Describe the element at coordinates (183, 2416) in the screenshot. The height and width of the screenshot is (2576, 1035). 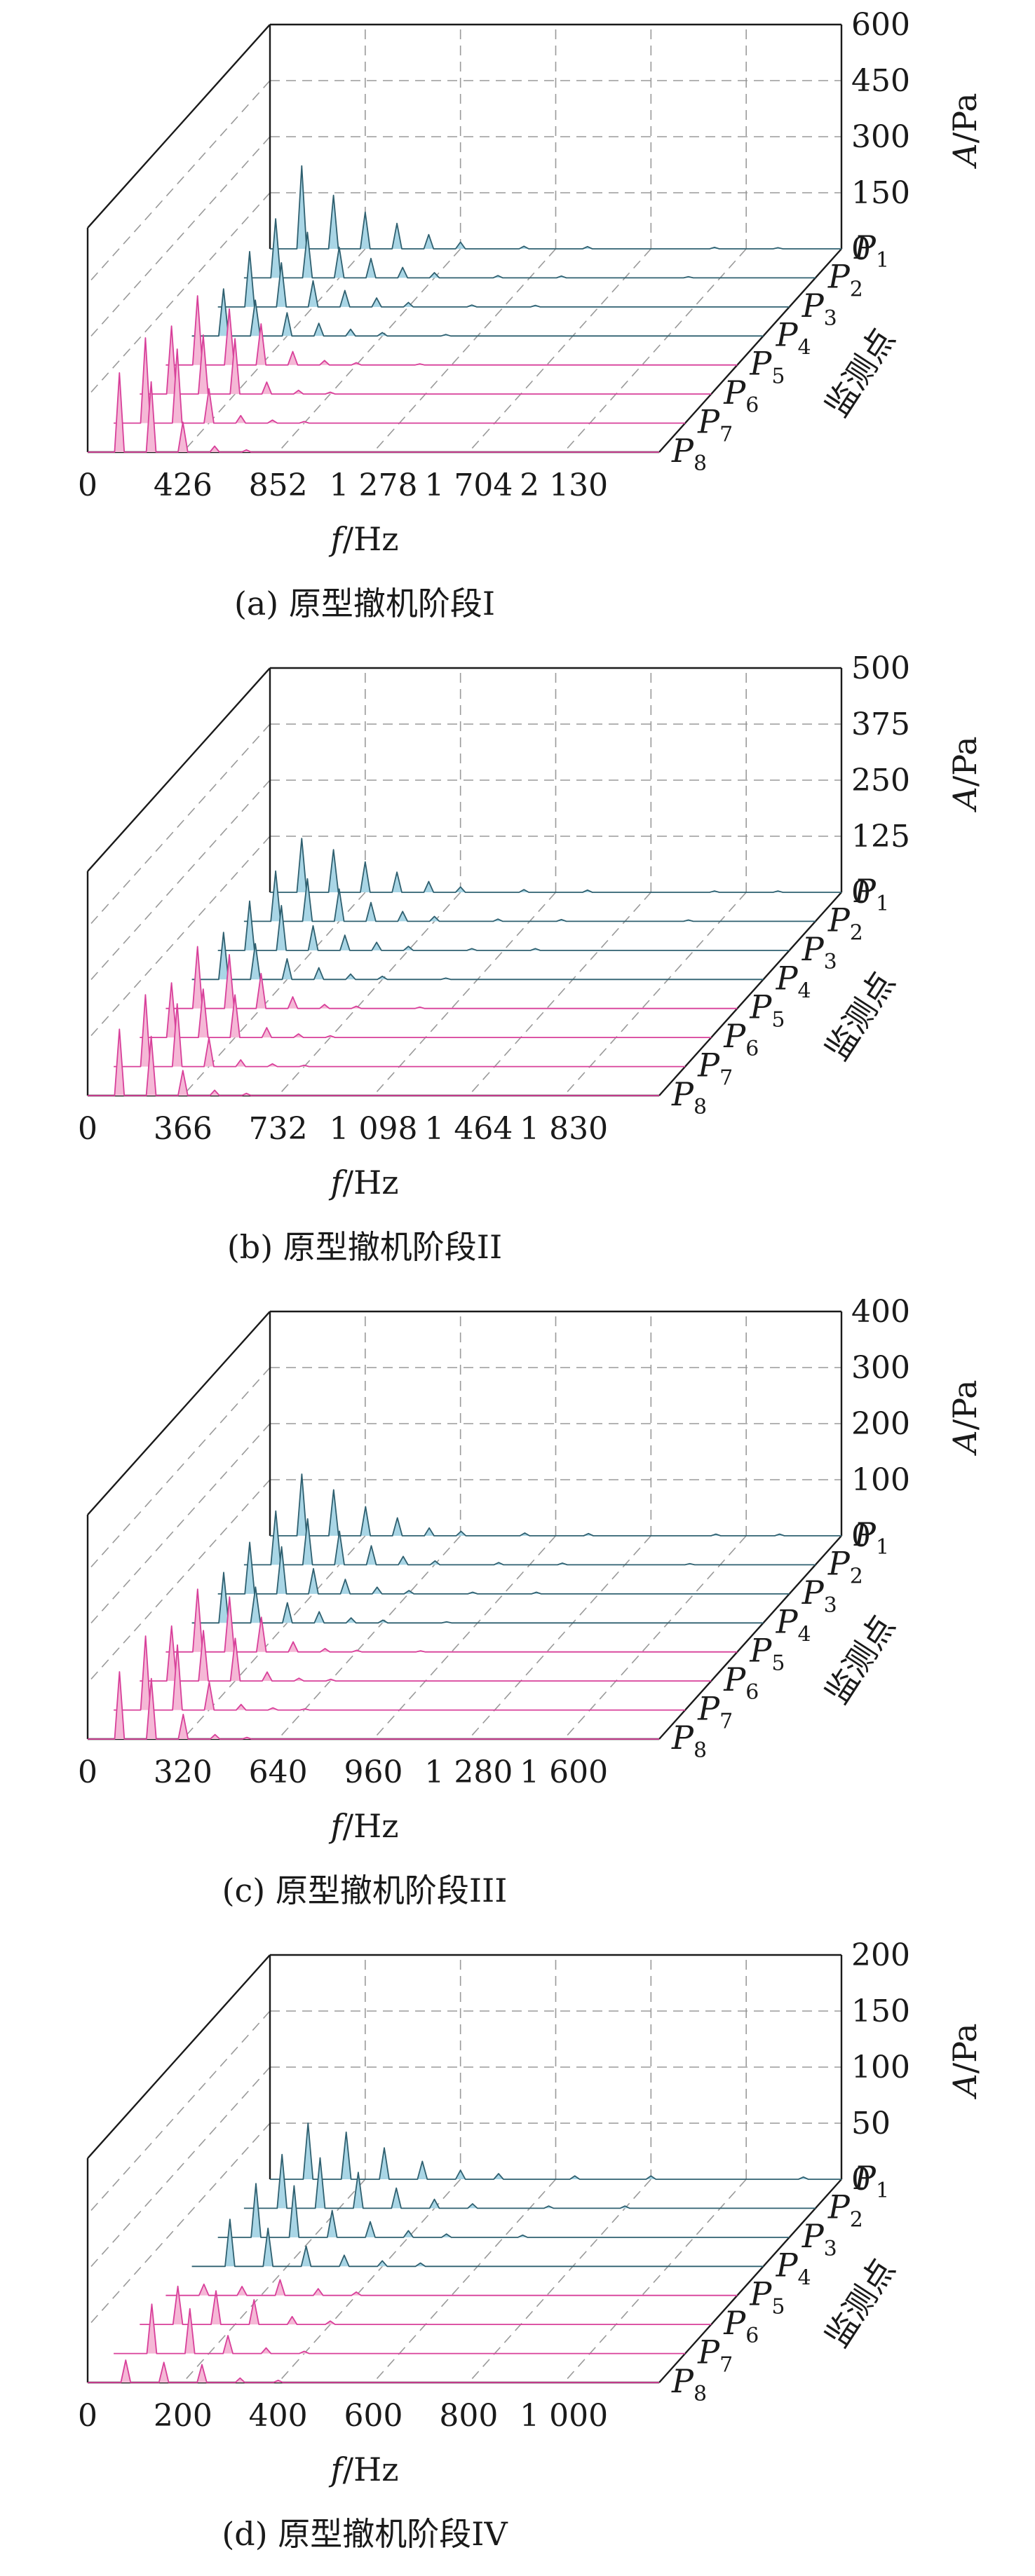
I see `x-tick-label: 200` at that location.